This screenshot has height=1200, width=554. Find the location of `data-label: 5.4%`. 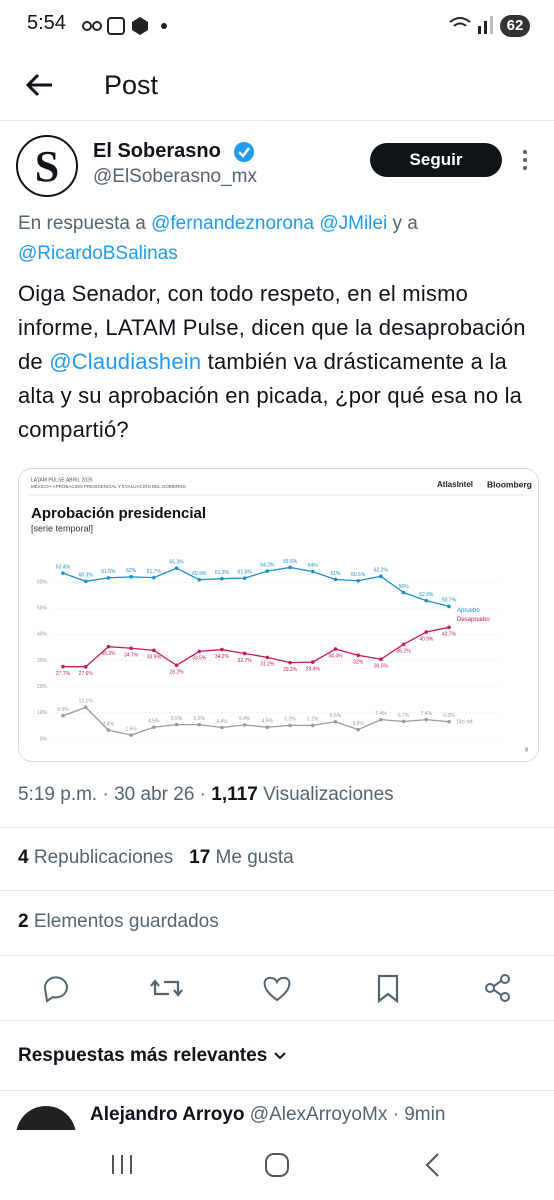

data-label: 5.4% is located at coordinates (245, 719).